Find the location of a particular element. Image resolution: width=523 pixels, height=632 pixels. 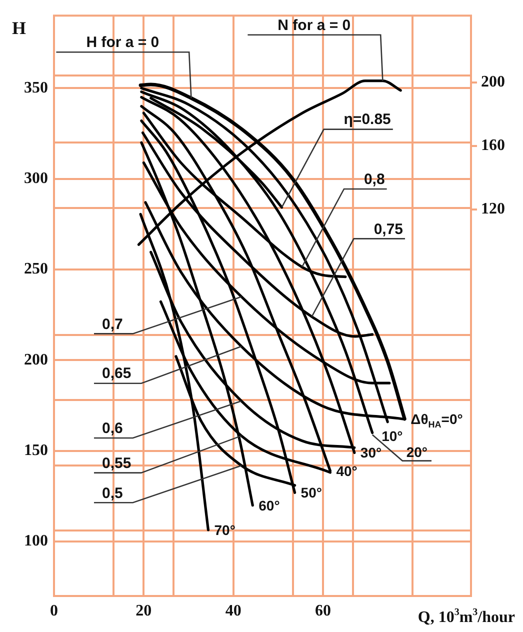

annotation: 0,75 is located at coordinates (389, 229).